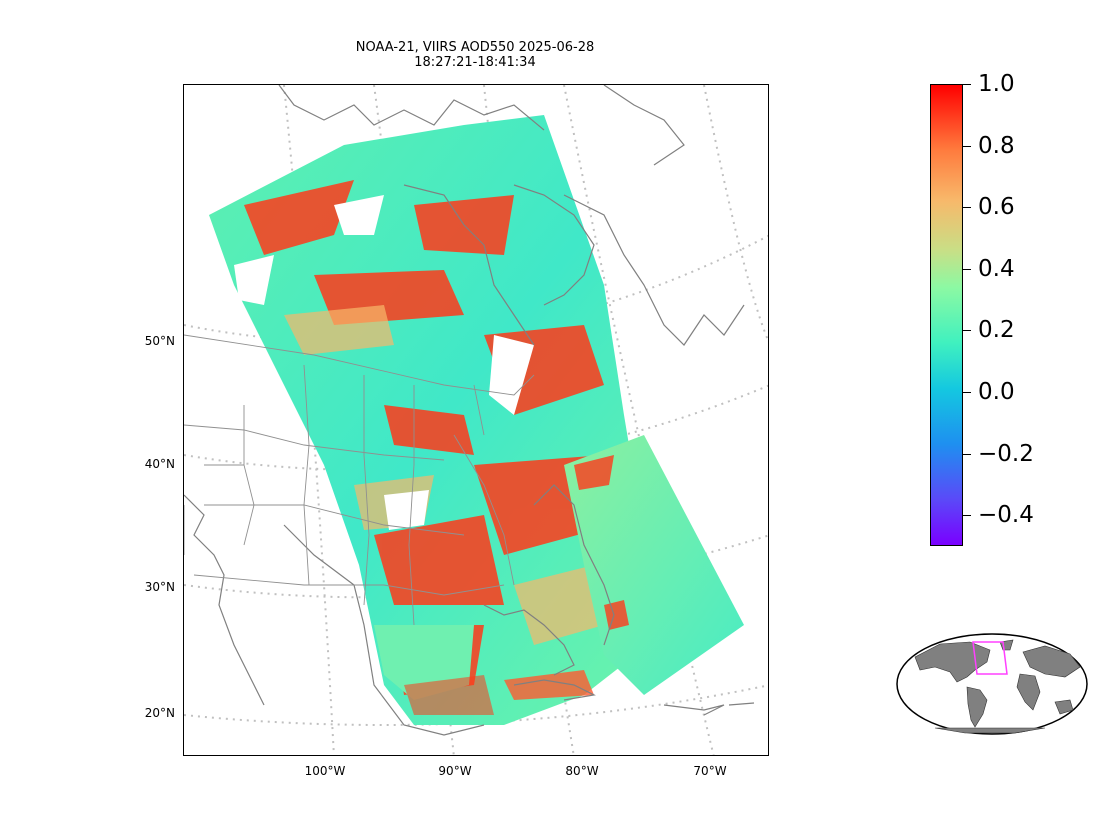  What do you see at coordinates (475, 47) in the screenshot?
I see `map-title-line1: NOAA-21, VIIRS AOD550 2025-06-28` at bounding box center [475, 47].